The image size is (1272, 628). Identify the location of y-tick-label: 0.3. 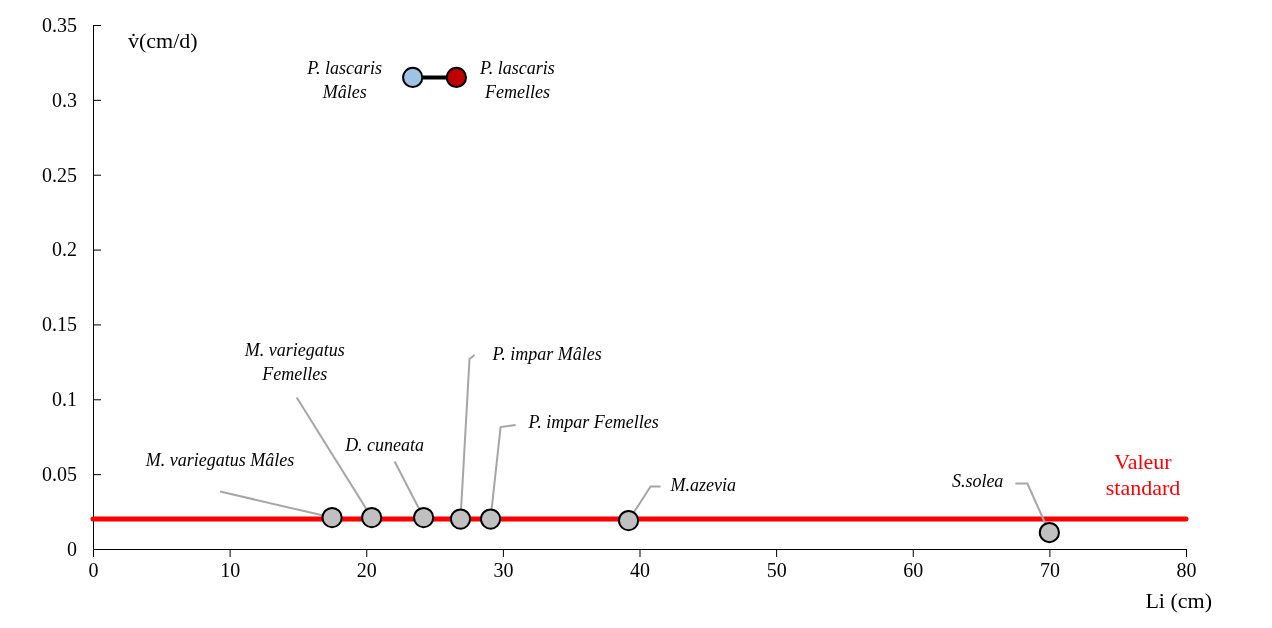
(64, 99).